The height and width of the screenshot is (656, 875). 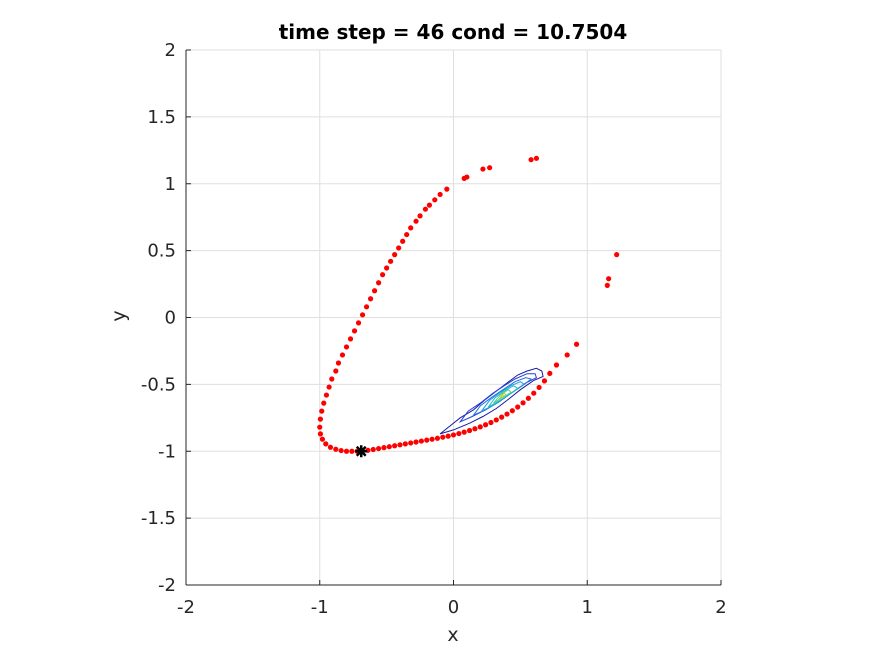 I want to click on x-tick-label: -1, so click(x=320, y=607).